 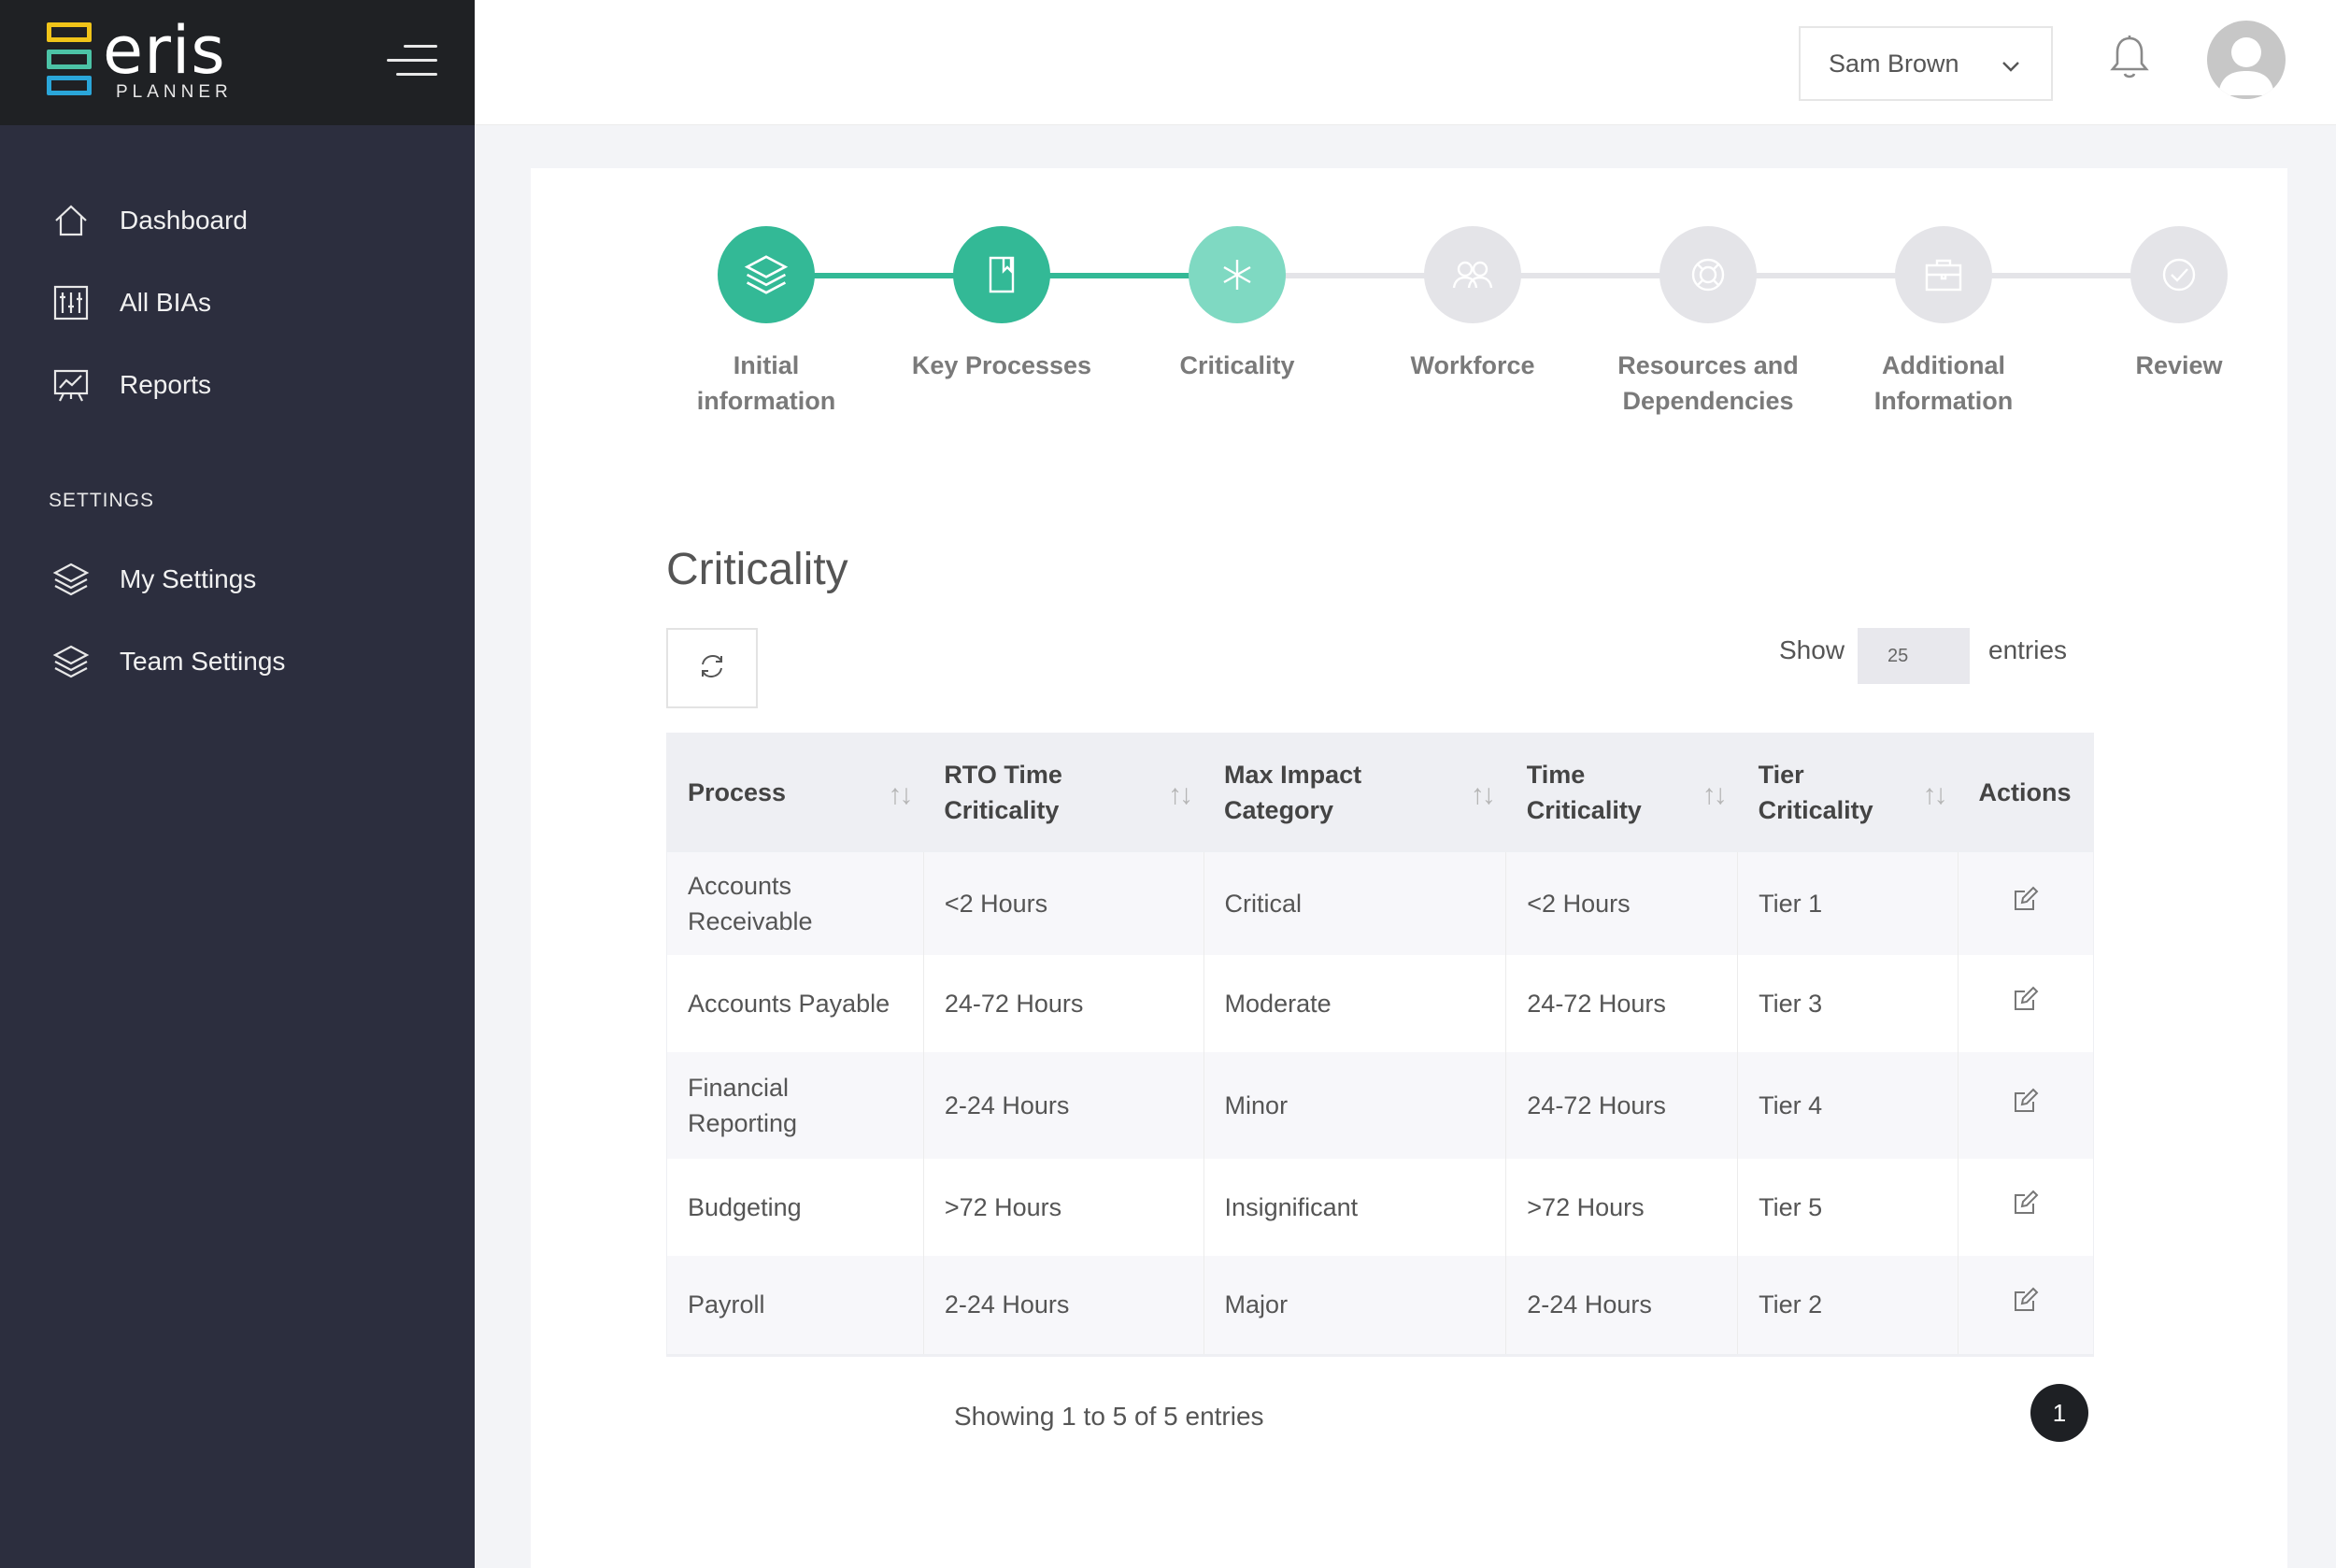 What do you see at coordinates (2059, 1413) in the screenshot?
I see `page-button-1: 1` at bounding box center [2059, 1413].